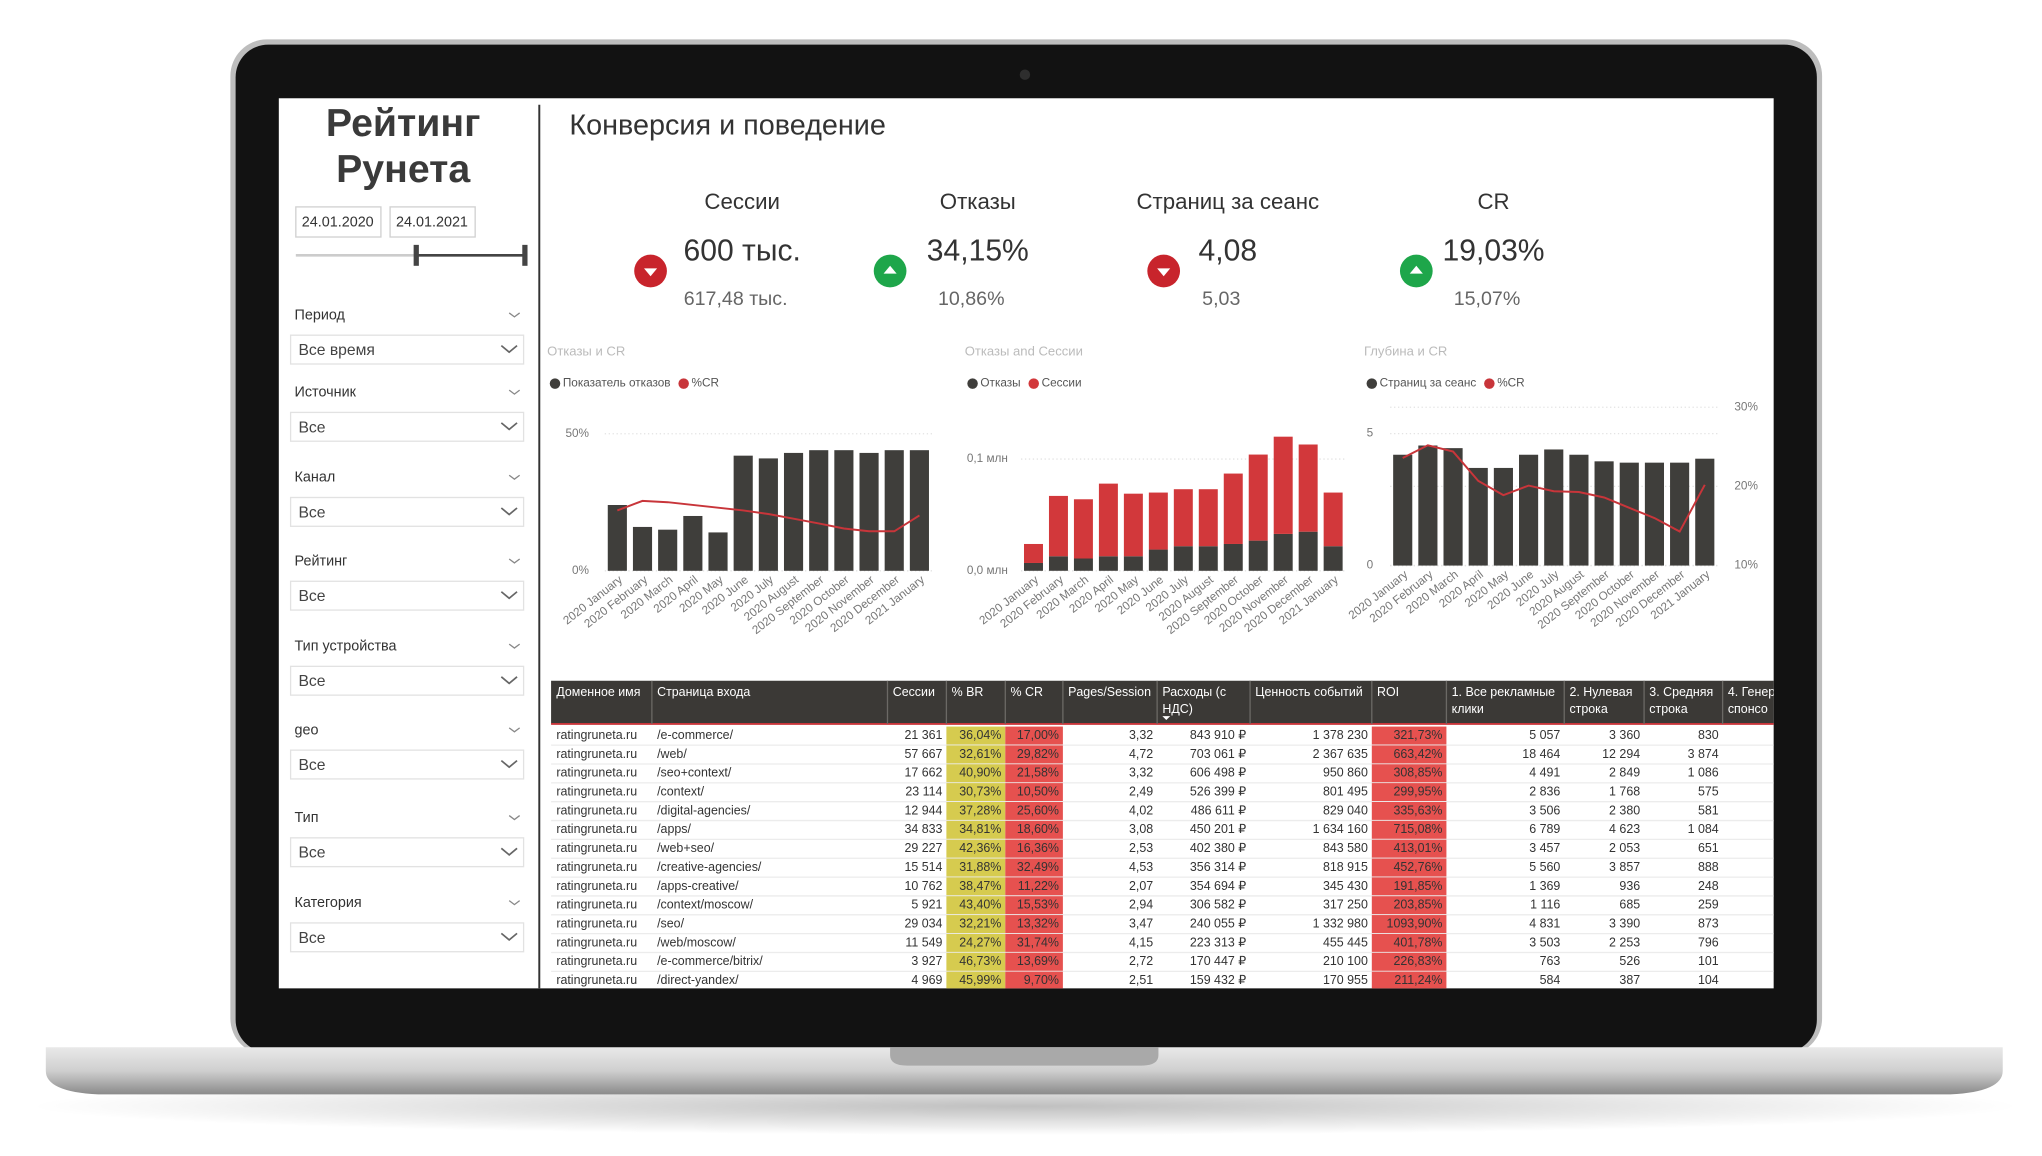  I want to click on chart-title: Глубина и CR, so click(1405, 351).